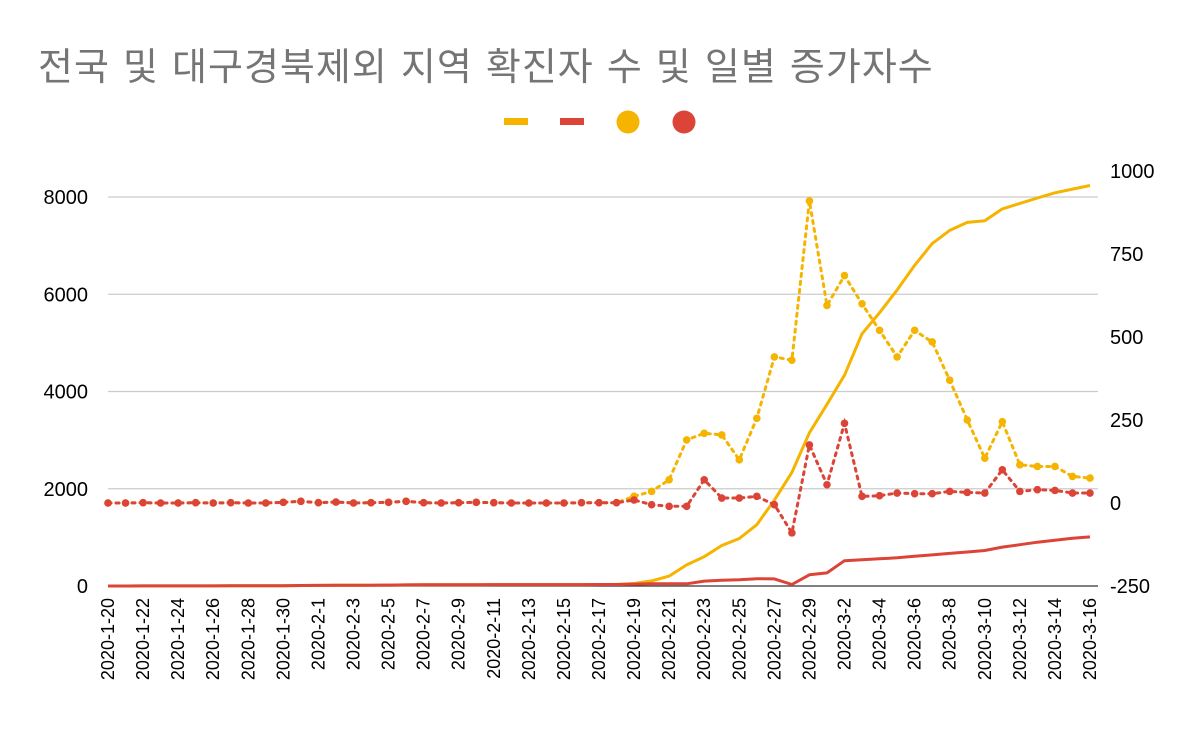  Describe the element at coordinates (82, 587) in the screenshot. I see `y-left-tick-label: 0` at that location.